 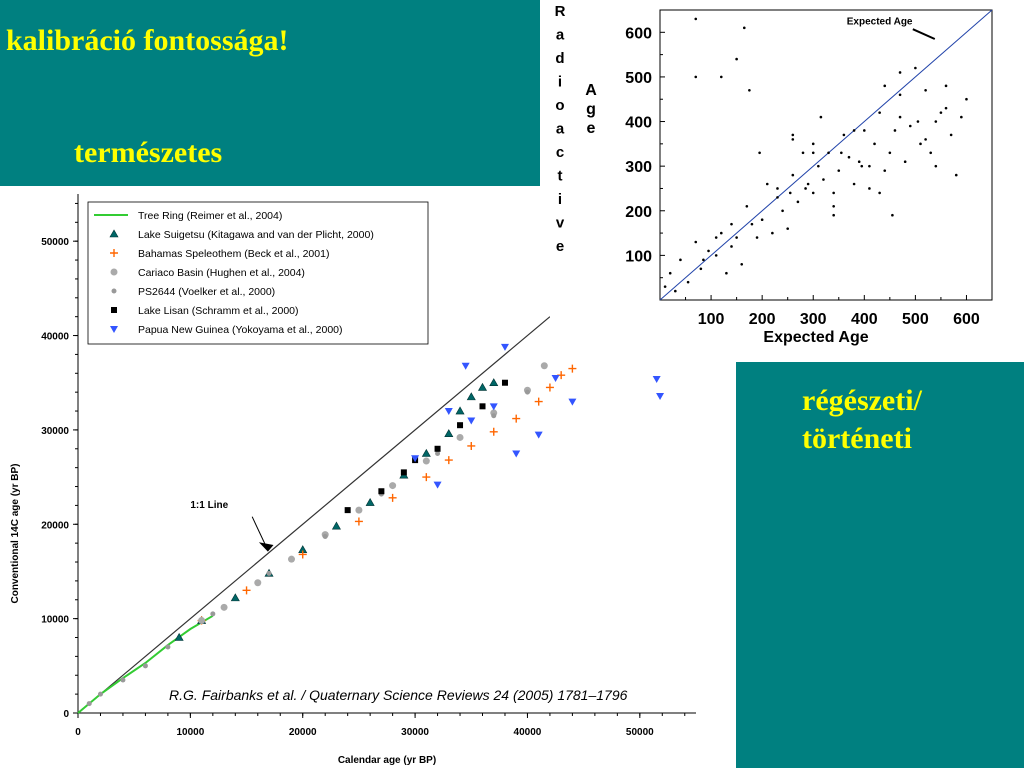 What do you see at coordinates (258, 273) in the screenshot?
I see `legend-box` at bounding box center [258, 273].